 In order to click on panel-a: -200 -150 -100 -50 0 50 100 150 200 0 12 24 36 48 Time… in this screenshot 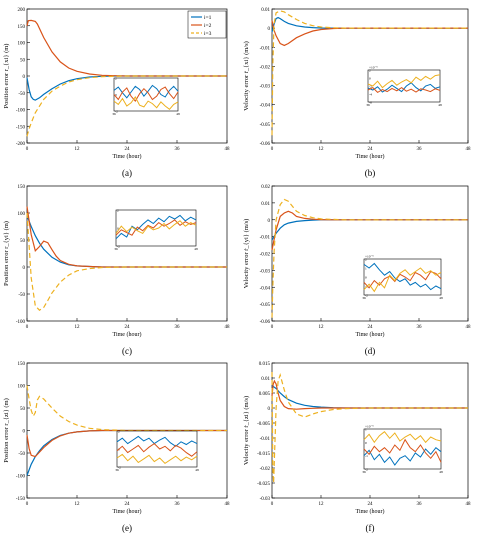, I will do `click(116, 93)`.